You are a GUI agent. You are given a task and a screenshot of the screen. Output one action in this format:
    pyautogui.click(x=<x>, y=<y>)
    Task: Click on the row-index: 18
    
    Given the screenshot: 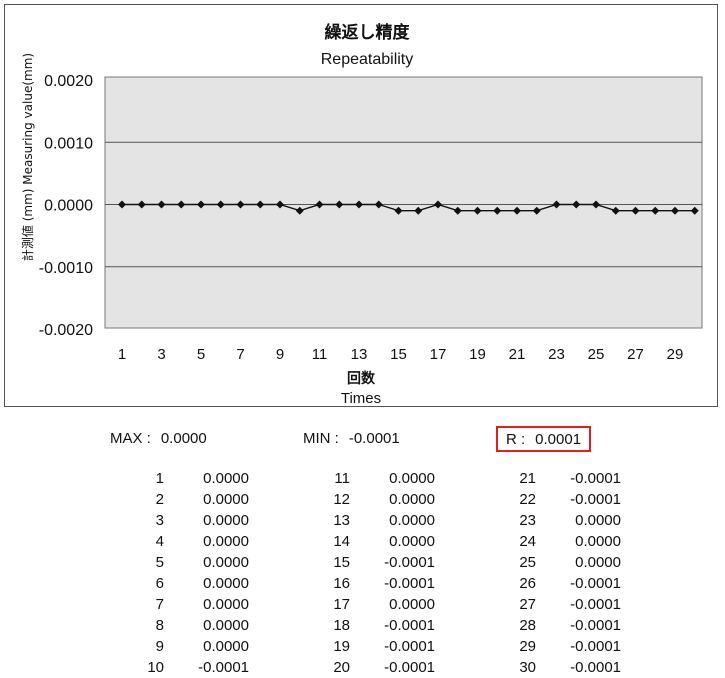 What is the action you would take?
    pyautogui.click(x=341, y=625)
    